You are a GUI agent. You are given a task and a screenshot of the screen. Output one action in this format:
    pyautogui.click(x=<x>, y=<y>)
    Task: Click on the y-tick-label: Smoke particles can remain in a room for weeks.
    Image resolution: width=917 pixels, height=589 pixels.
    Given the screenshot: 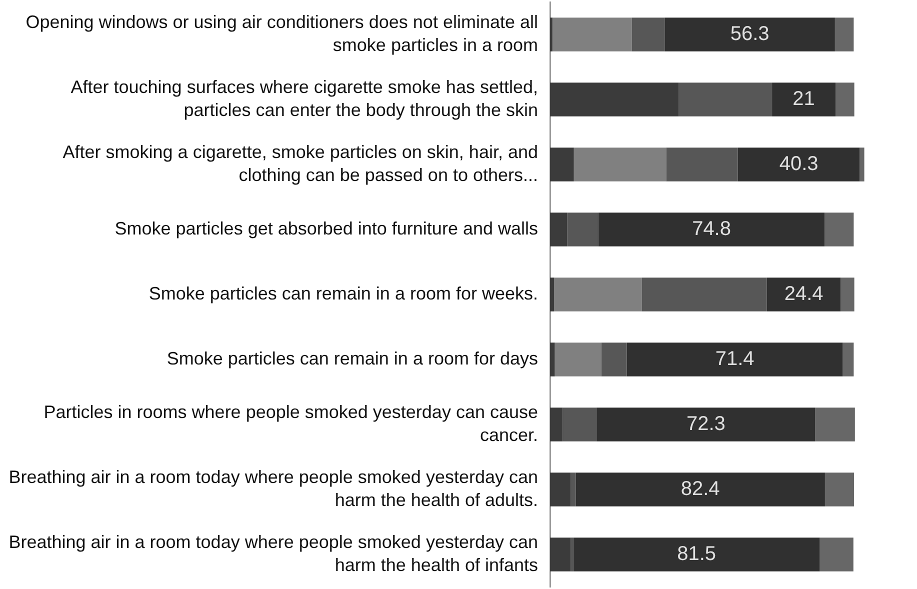 What is the action you would take?
    pyautogui.click(x=343, y=293)
    